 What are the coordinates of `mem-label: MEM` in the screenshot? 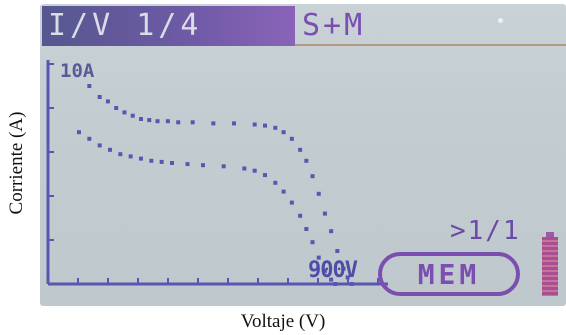 It's located at (449, 274).